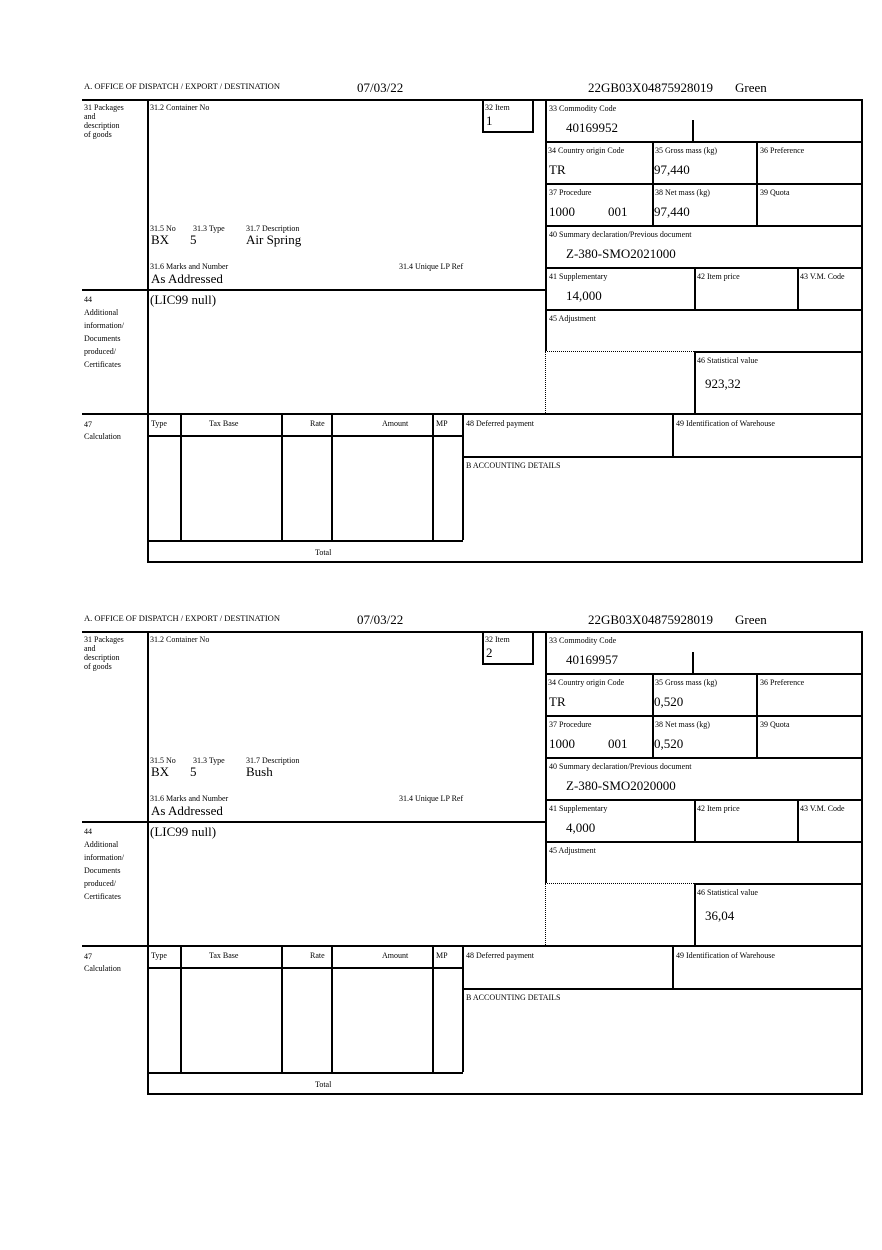  I want to click on net-mass-value: 97,440, so click(672, 211).